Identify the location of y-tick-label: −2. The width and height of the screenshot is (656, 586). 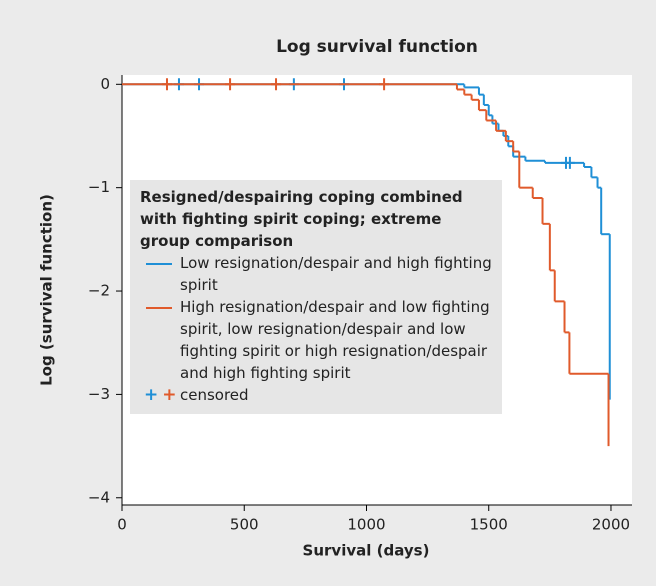
(99, 291).